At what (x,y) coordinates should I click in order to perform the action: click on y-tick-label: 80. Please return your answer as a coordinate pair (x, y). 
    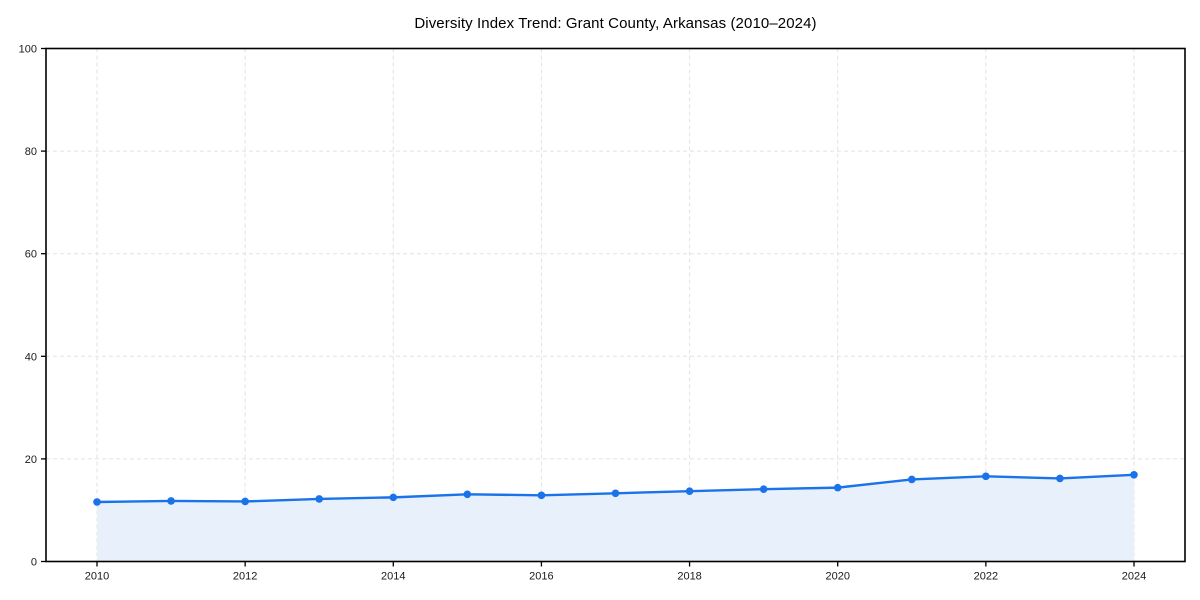
    Looking at the image, I should click on (31, 152).